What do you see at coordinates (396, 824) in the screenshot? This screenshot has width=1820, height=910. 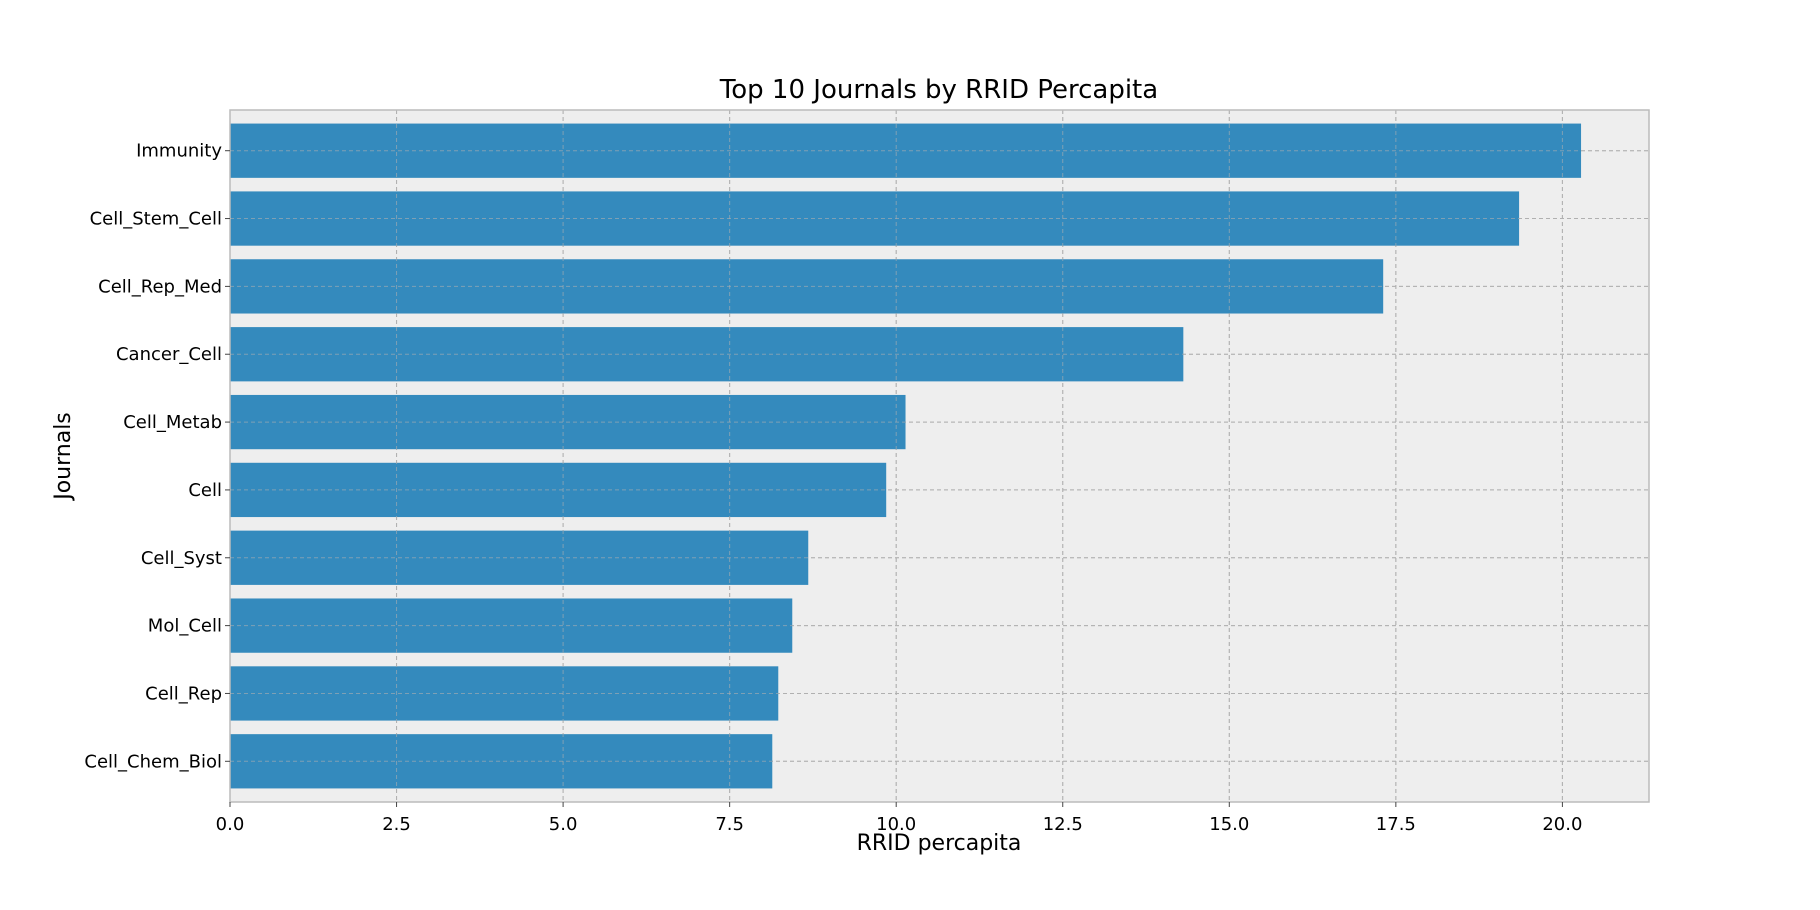 I see `x-tick-label: 2.5` at bounding box center [396, 824].